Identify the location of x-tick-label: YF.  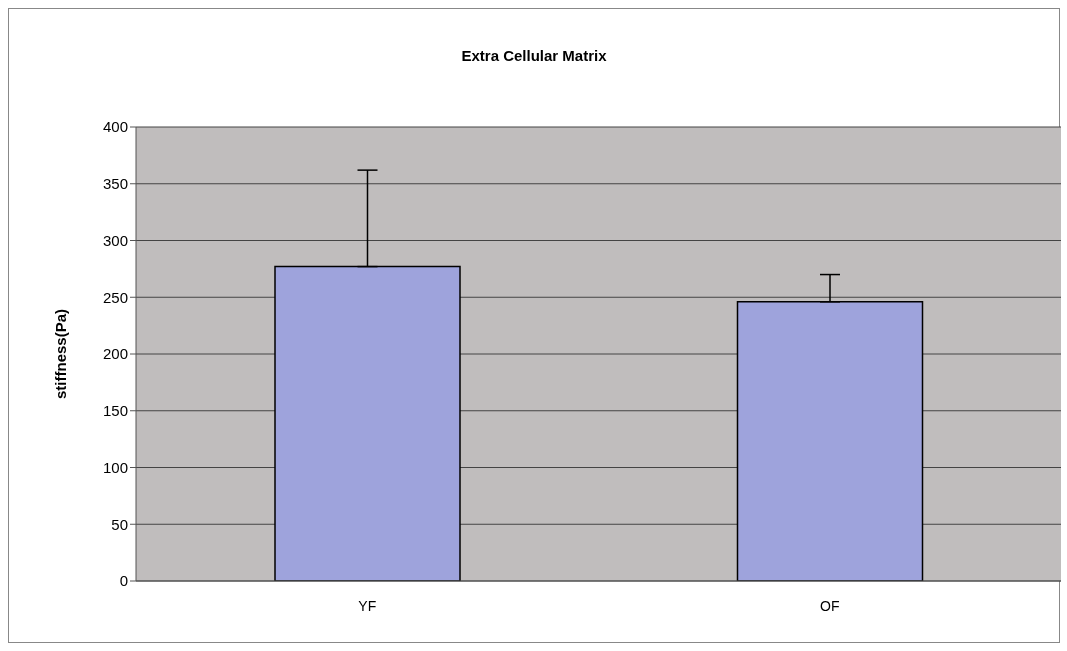
(367, 605).